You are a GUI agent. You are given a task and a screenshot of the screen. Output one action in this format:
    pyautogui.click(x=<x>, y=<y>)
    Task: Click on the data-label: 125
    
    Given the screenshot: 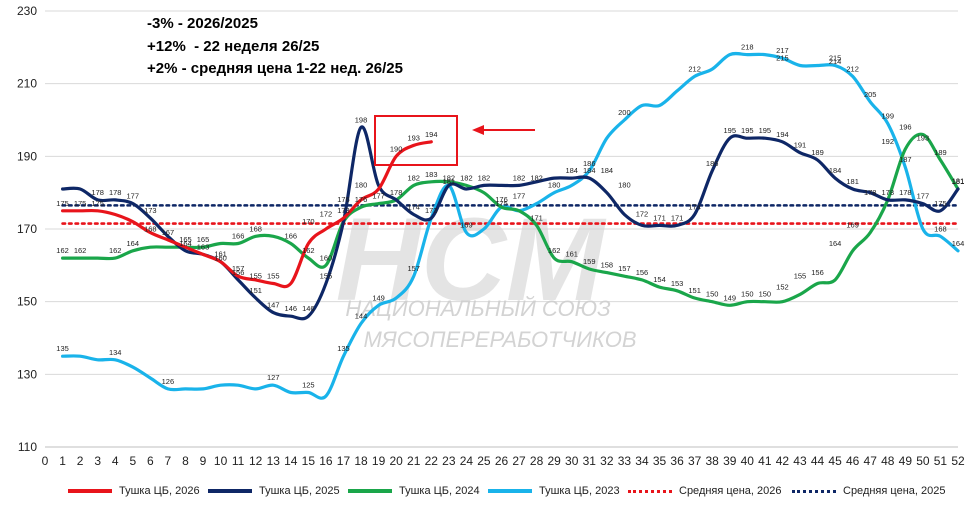 What is the action you would take?
    pyautogui.click(x=308, y=385)
    